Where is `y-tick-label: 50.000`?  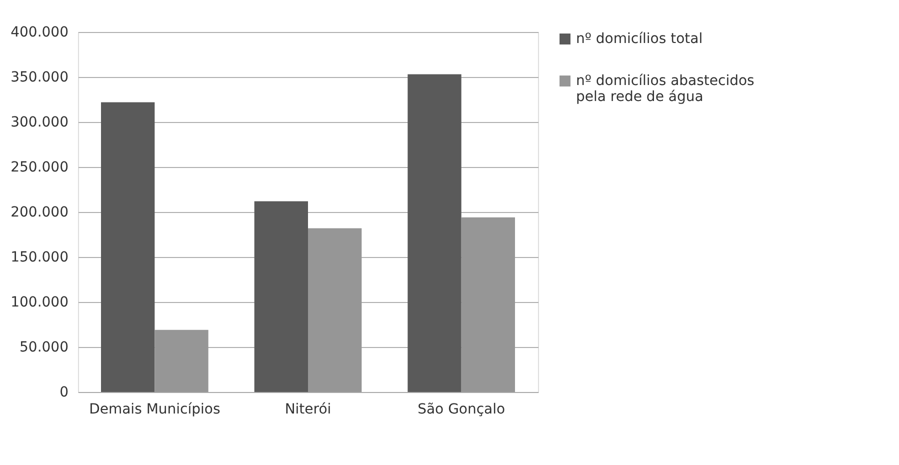 y-tick-label: 50.000 is located at coordinates (44, 348).